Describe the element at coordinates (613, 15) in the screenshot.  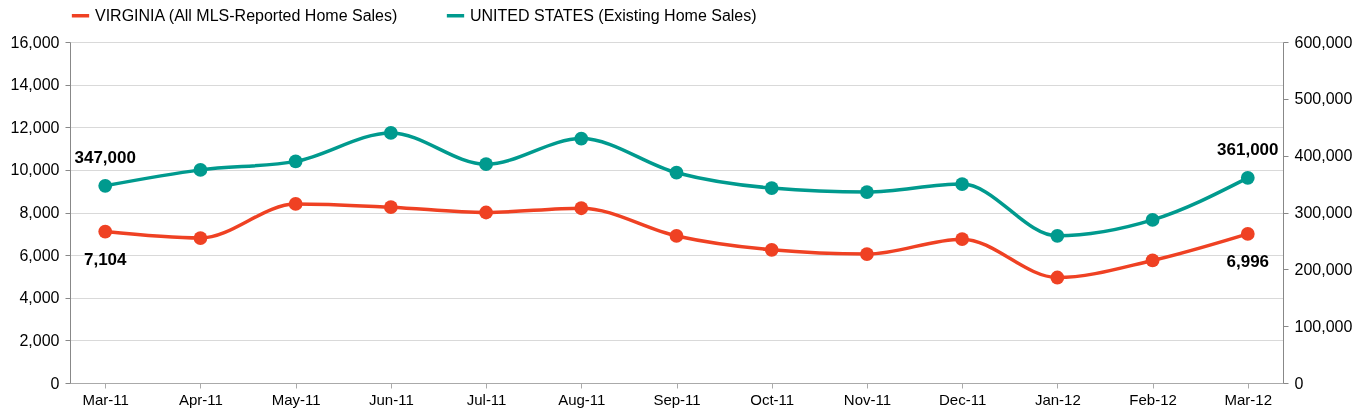
I see `legend-label: UNITED STATES (Existing Home Sales)` at that location.